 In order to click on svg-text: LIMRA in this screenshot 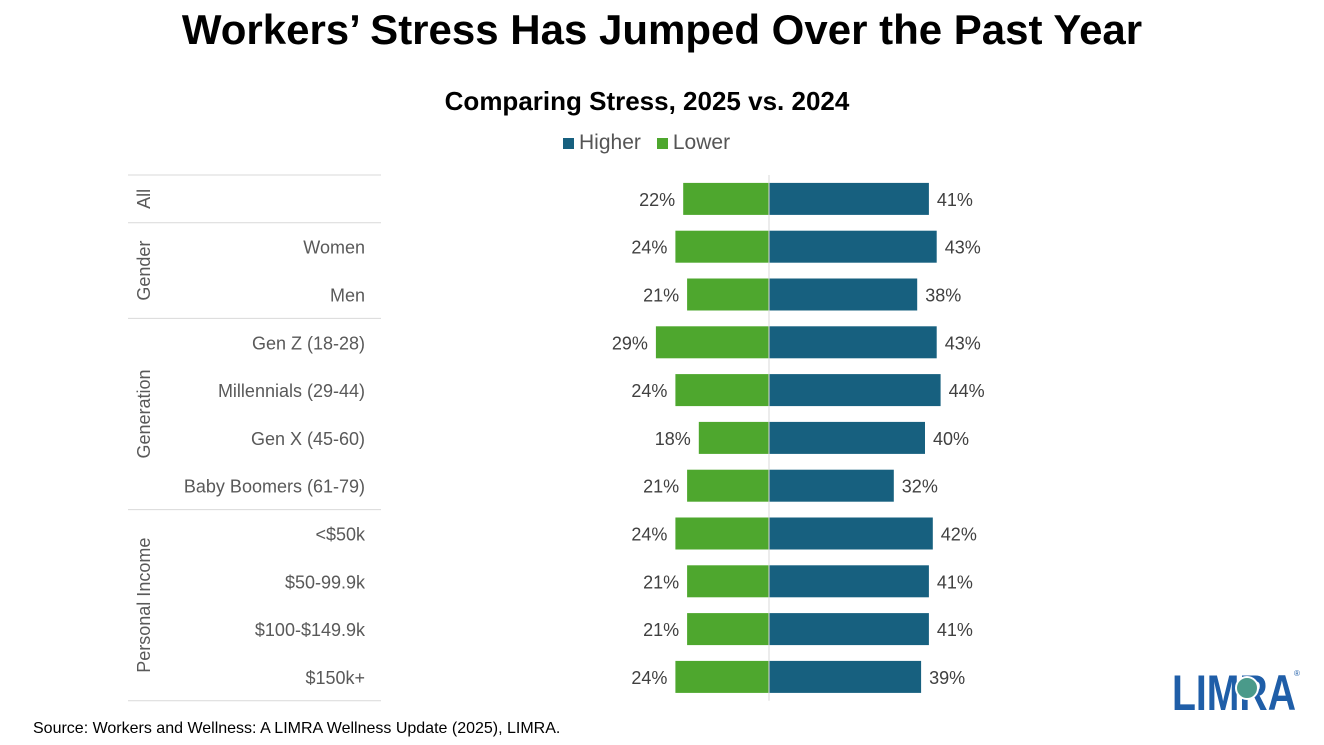, I will do `click(1234, 690)`.